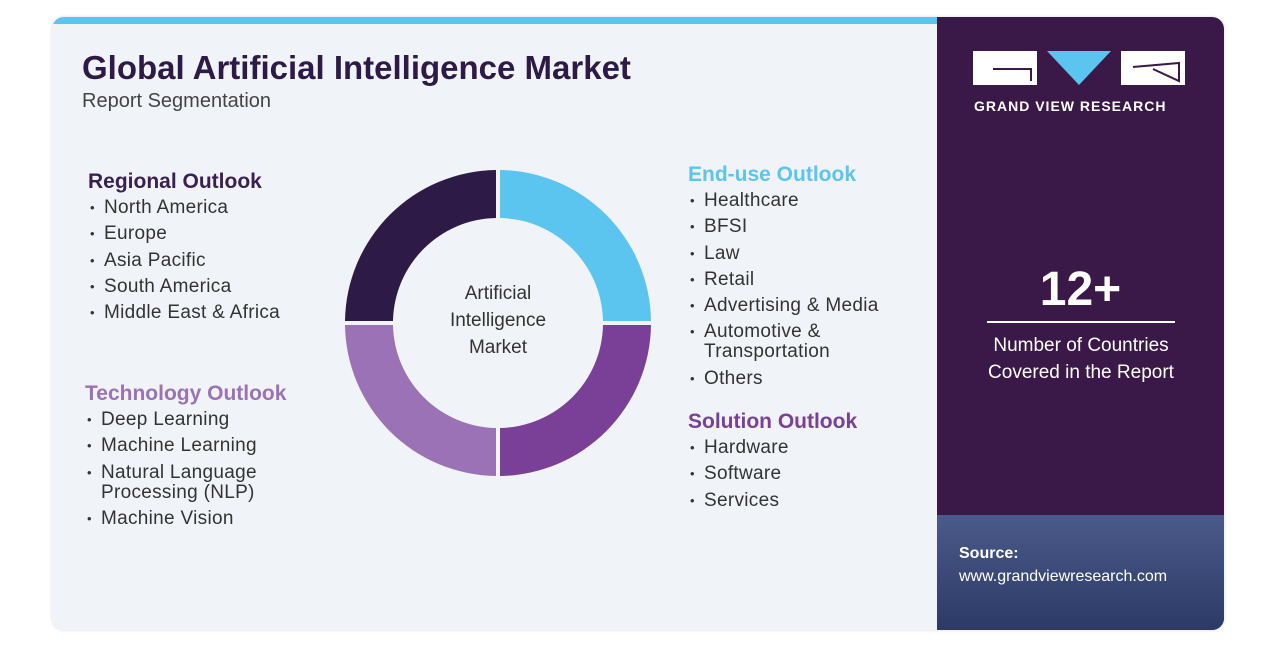 Image resolution: width=1280 pixels, height=649 pixels. I want to click on center-label: Artificial, so click(498, 293).